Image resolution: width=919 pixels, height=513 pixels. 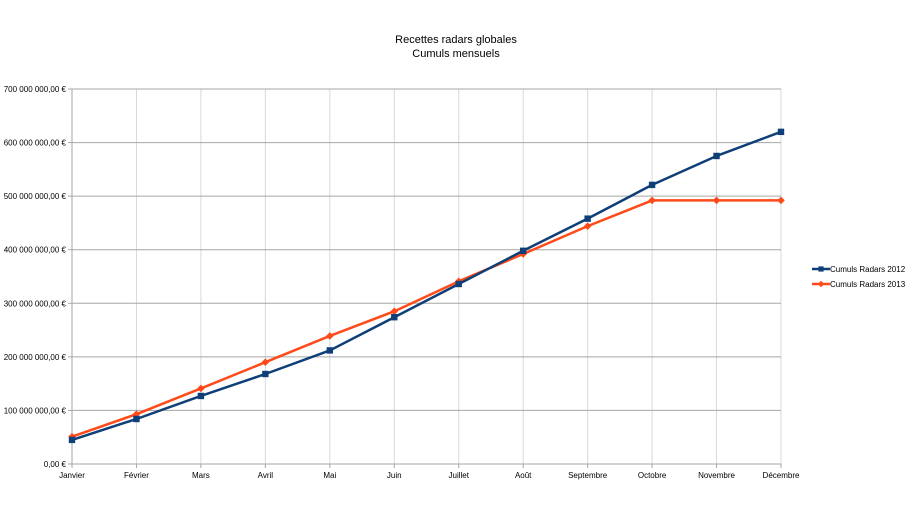 I want to click on x-tick-label: Octobre, so click(x=652, y=475).